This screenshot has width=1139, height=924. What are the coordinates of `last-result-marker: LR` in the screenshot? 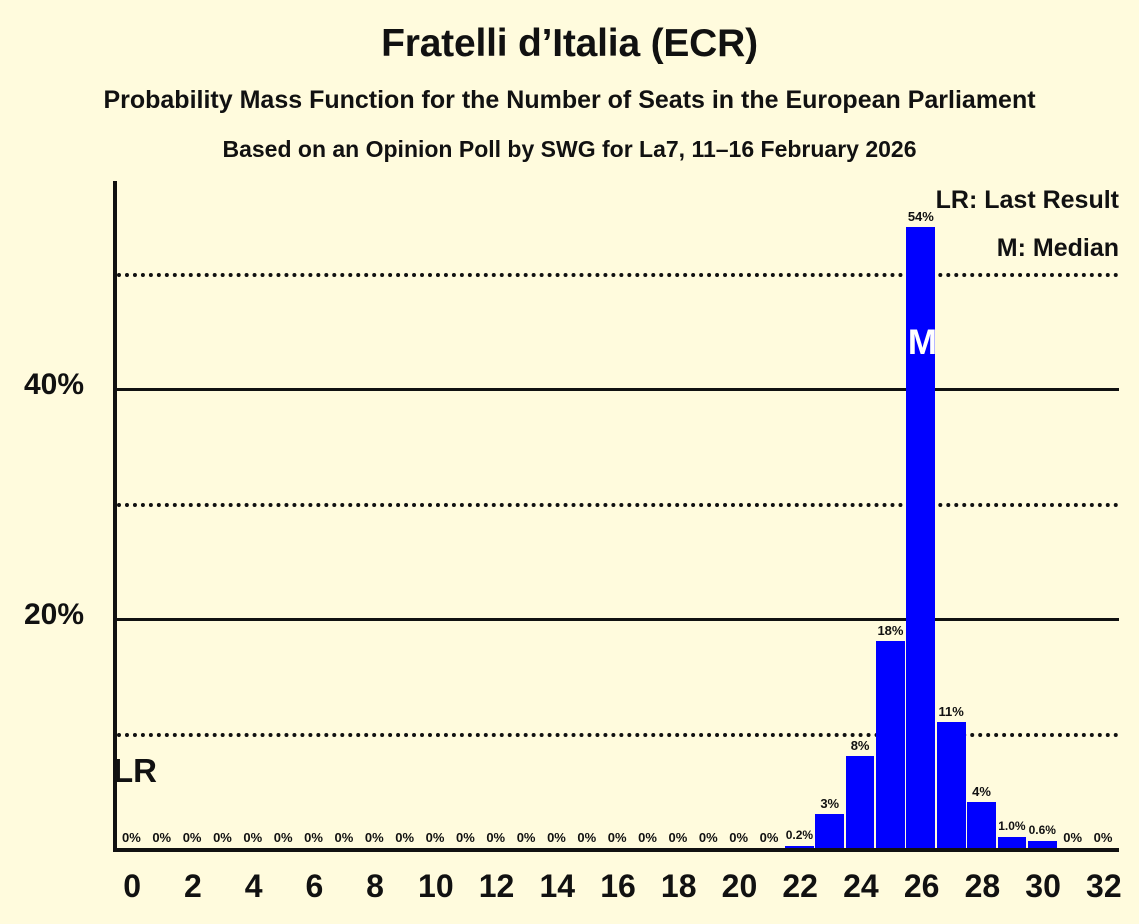 It's located at (135, 770).